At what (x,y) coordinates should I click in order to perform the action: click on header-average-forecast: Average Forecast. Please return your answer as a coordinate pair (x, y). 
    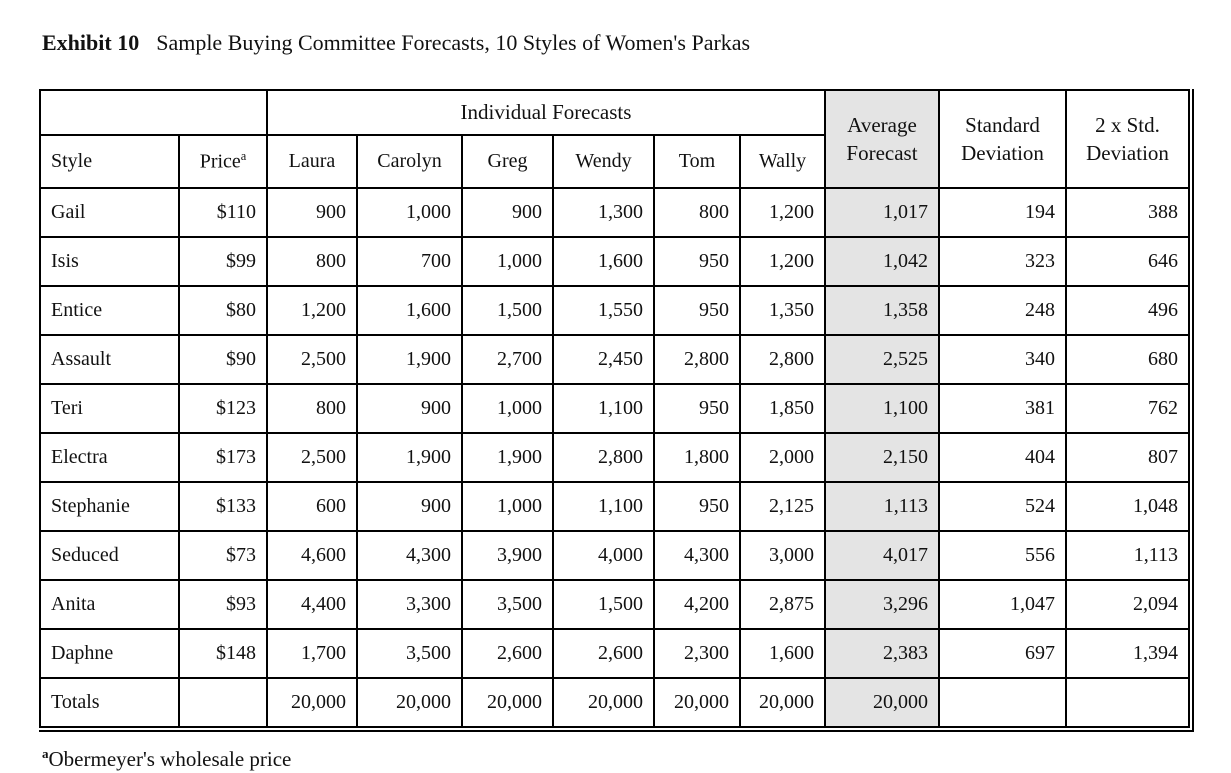
    Looking at the image, I should click on (882, 139).